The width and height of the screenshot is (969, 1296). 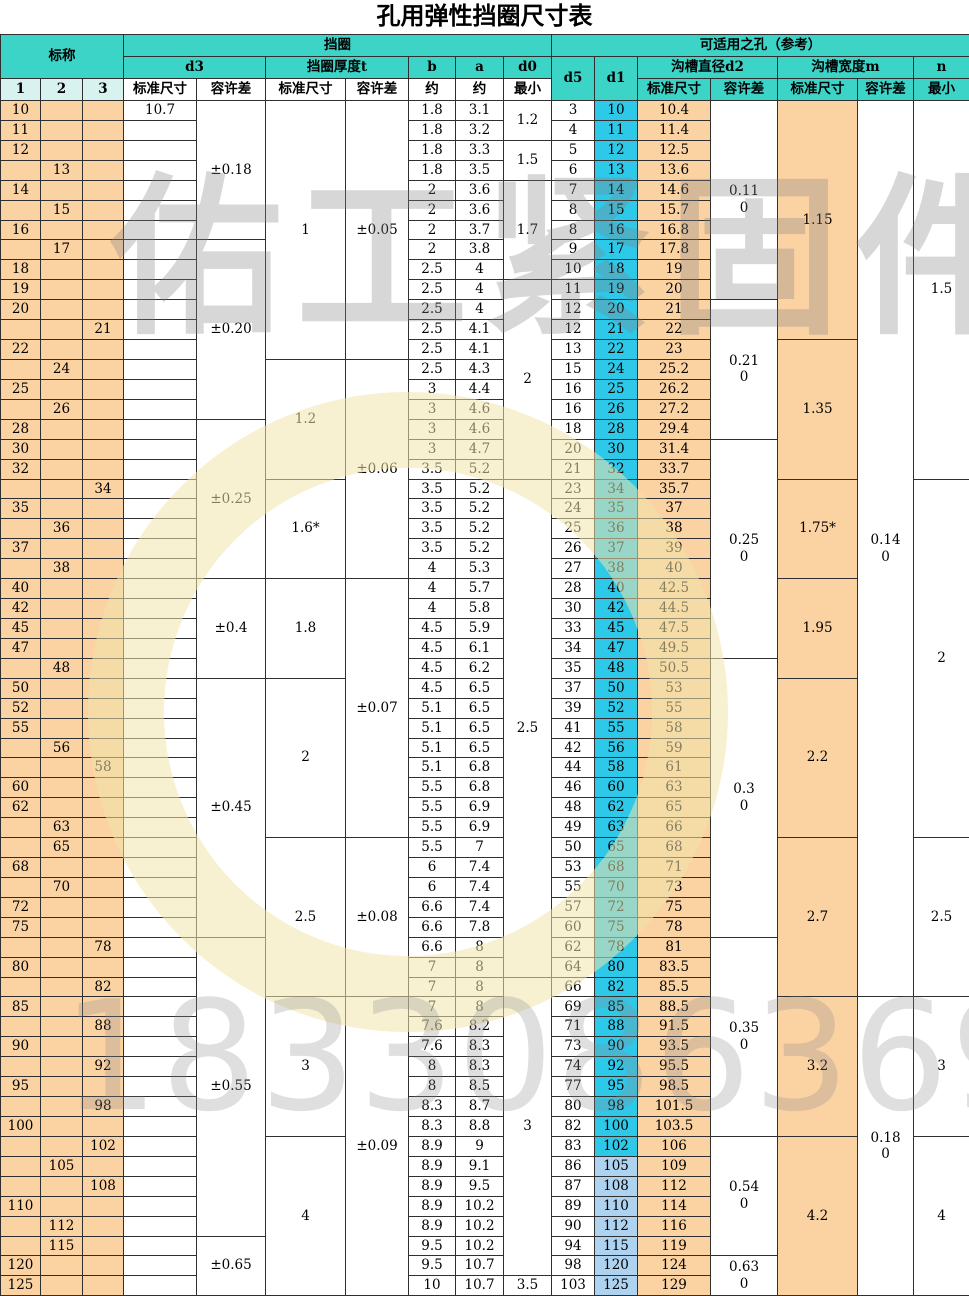 I want to click on a-approx: 8.3, so click(x=480, y=1067).